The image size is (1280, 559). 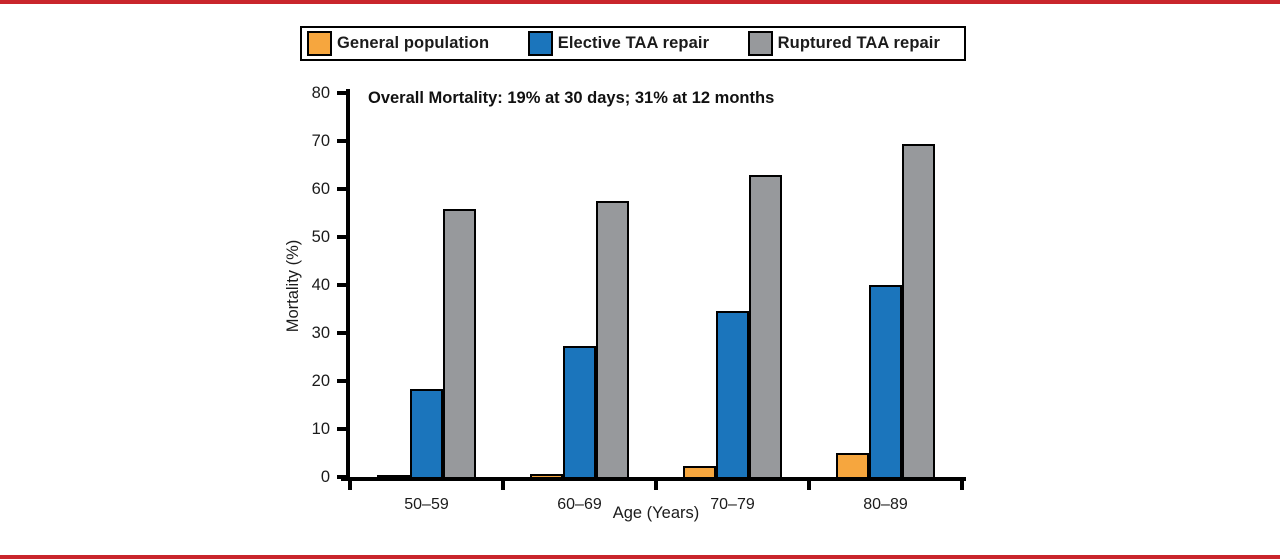 I want to click on legend-swatch-elective-taa-repair, so click(x=540, y=43).